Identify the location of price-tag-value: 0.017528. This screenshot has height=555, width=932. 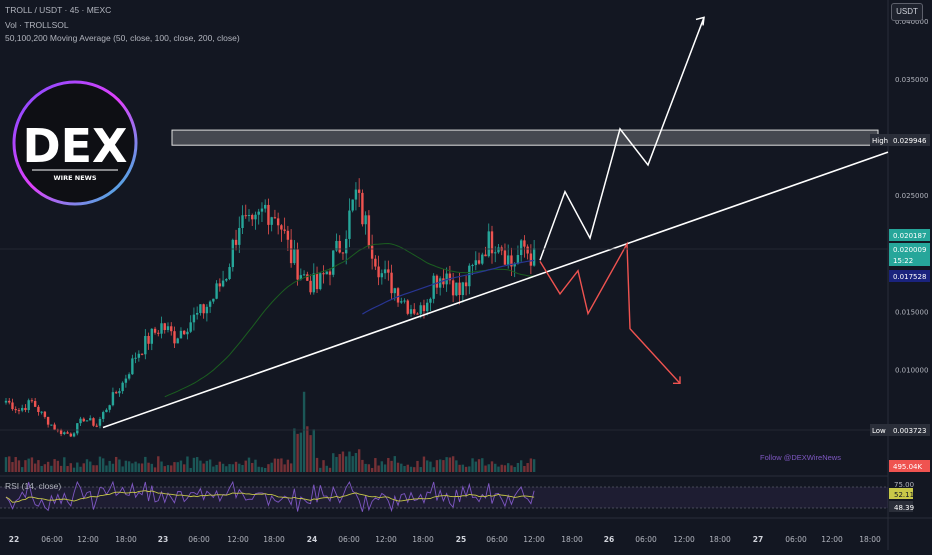
(909, 277).